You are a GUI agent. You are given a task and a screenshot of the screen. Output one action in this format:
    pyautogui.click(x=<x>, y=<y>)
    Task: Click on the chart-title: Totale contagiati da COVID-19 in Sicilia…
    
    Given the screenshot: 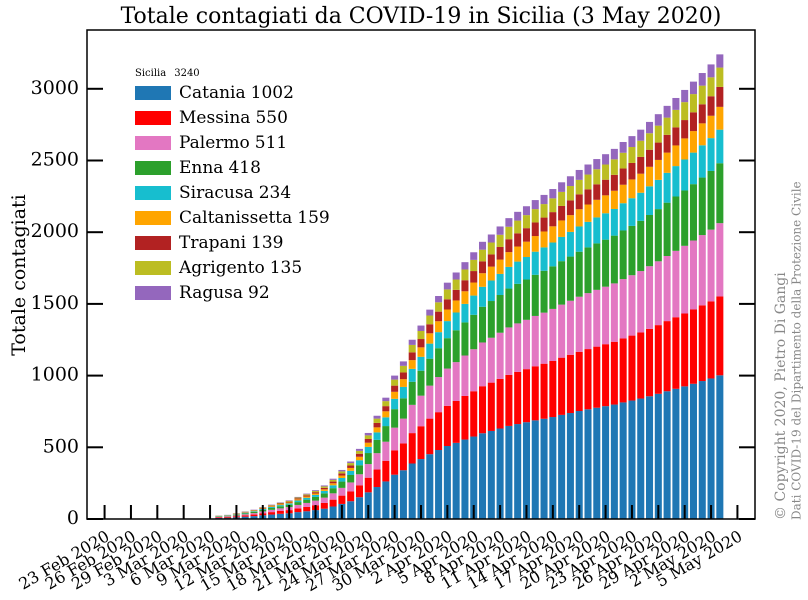 What is the action you would take?
    pyautogui.click(x=421, y=16)
    